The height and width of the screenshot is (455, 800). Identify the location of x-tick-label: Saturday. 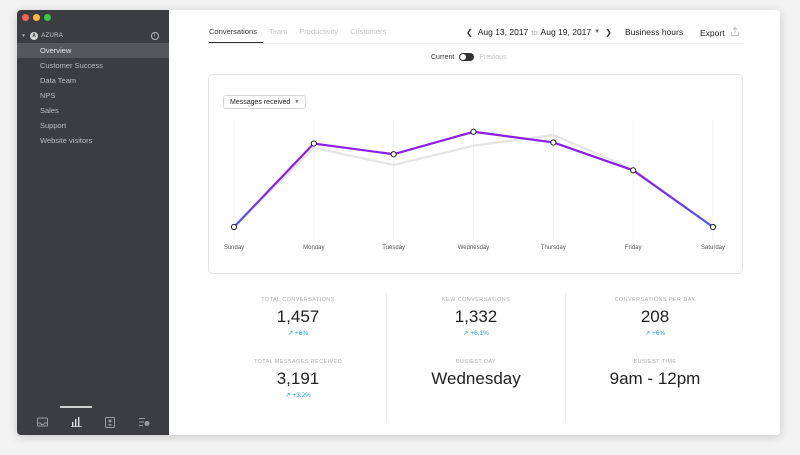
(713, 248).